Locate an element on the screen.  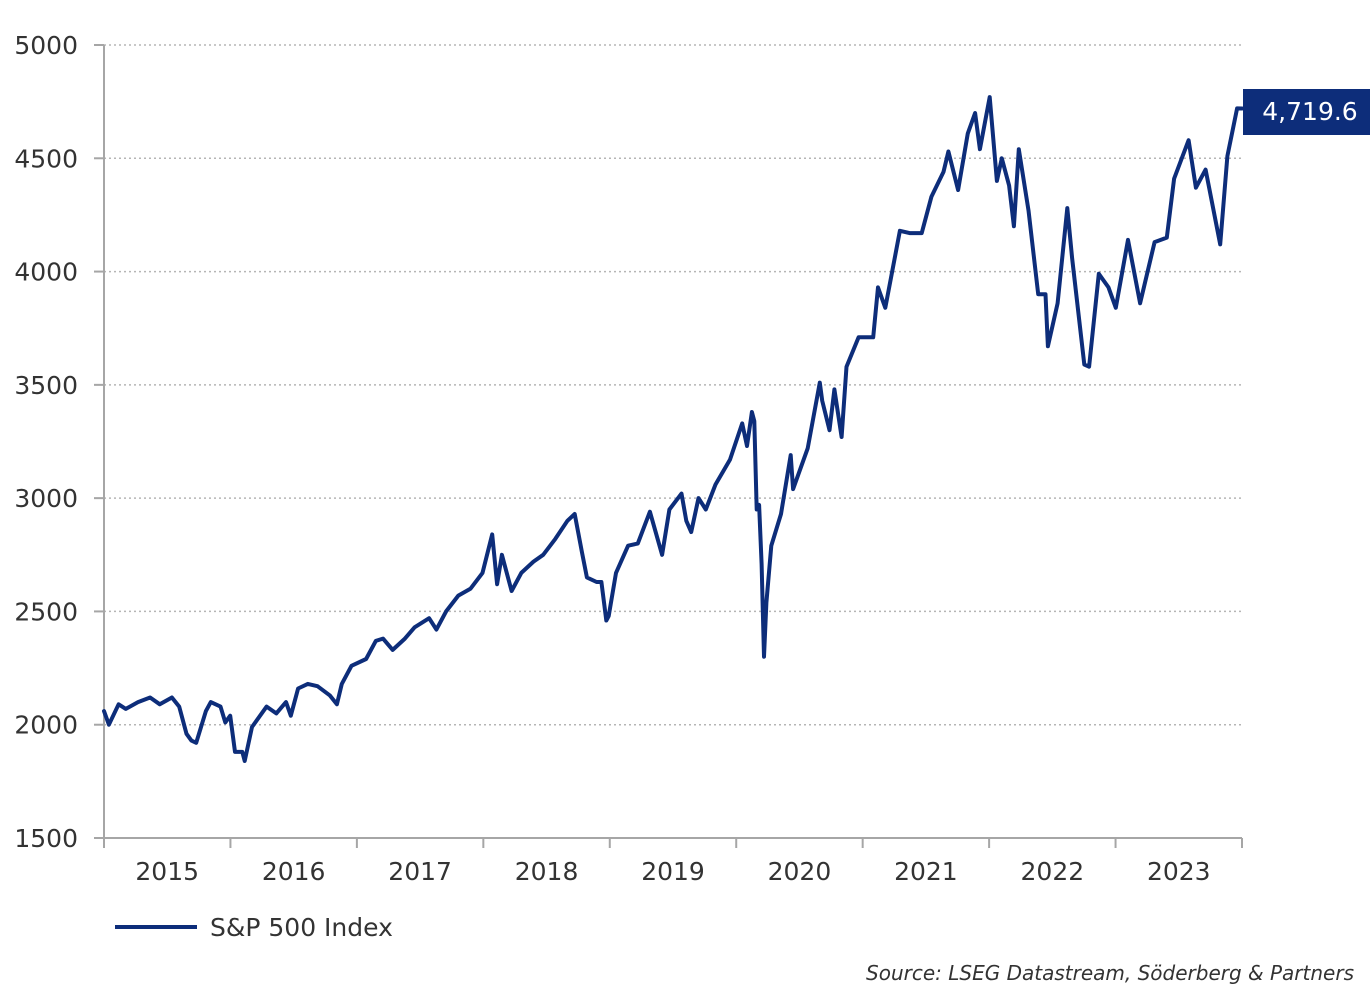
x-tick-label: 2017 is located at coordinates (420, 871).